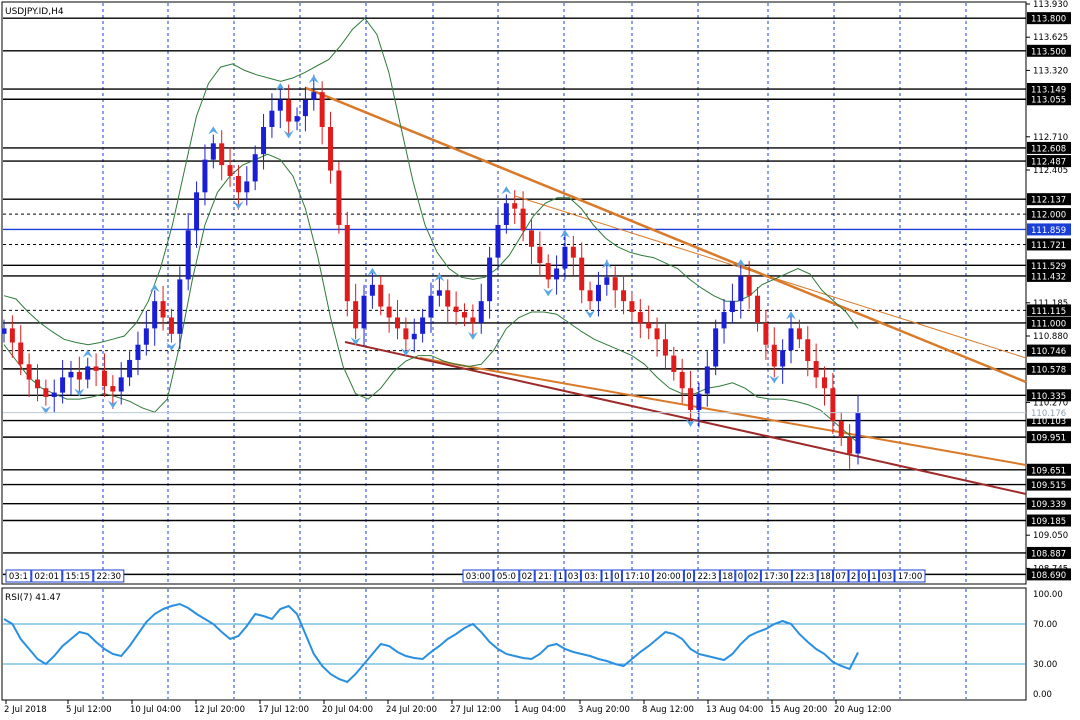 This screenshot has width=1080, height=720. I want to click on level-price-label: 109.185, so click(1048, 522).